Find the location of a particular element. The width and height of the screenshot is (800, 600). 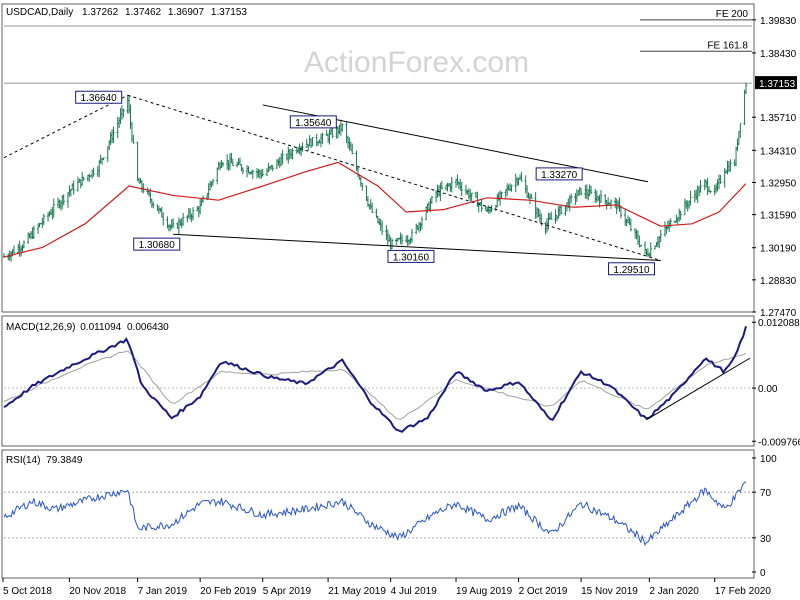

xtick-label: 4 Jul 2019 is located at coordinates (414, 591).